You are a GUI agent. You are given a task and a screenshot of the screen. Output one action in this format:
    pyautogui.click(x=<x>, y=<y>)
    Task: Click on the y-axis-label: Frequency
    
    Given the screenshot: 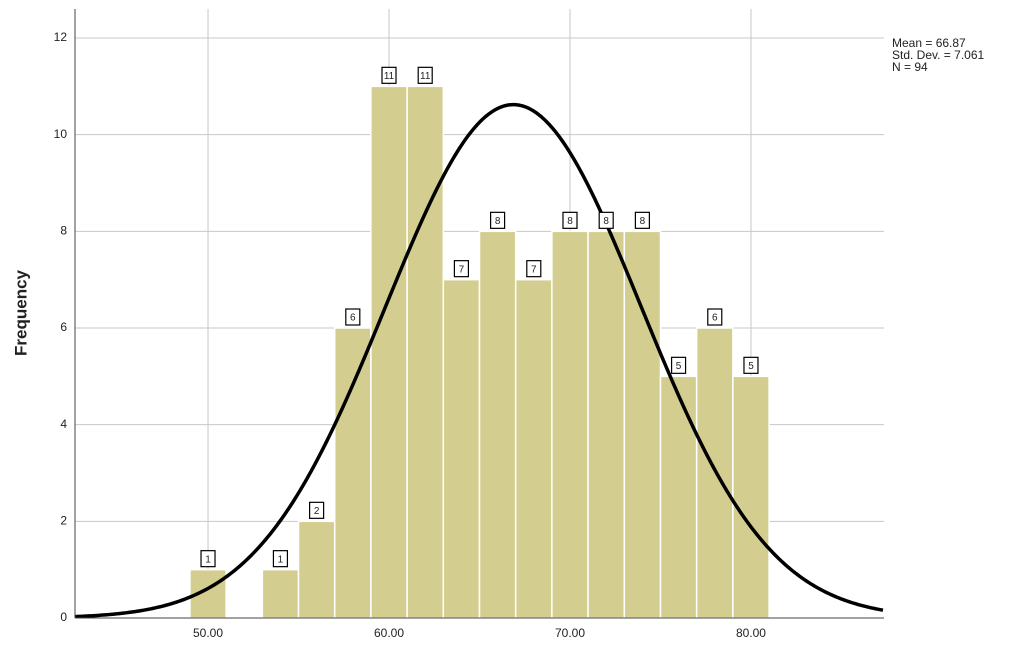 What is the action you would take?
    pyautogui.click(x=20, y=312)
    